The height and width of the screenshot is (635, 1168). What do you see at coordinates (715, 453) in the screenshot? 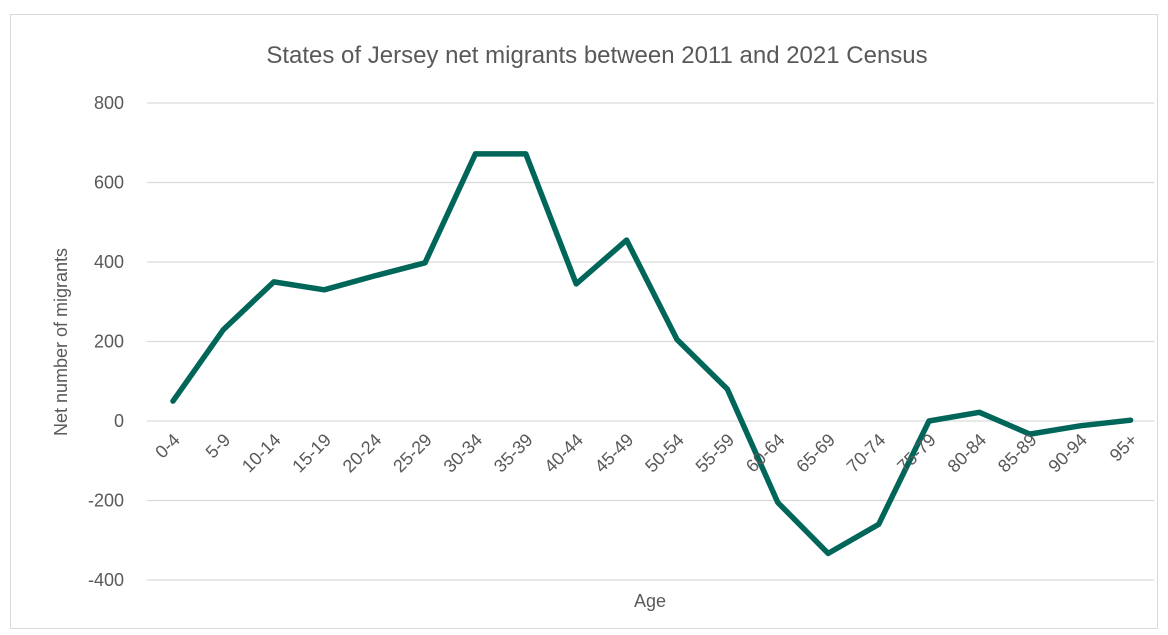
I see `x-tick-label: 55-59` at bounding box center [715, 453].